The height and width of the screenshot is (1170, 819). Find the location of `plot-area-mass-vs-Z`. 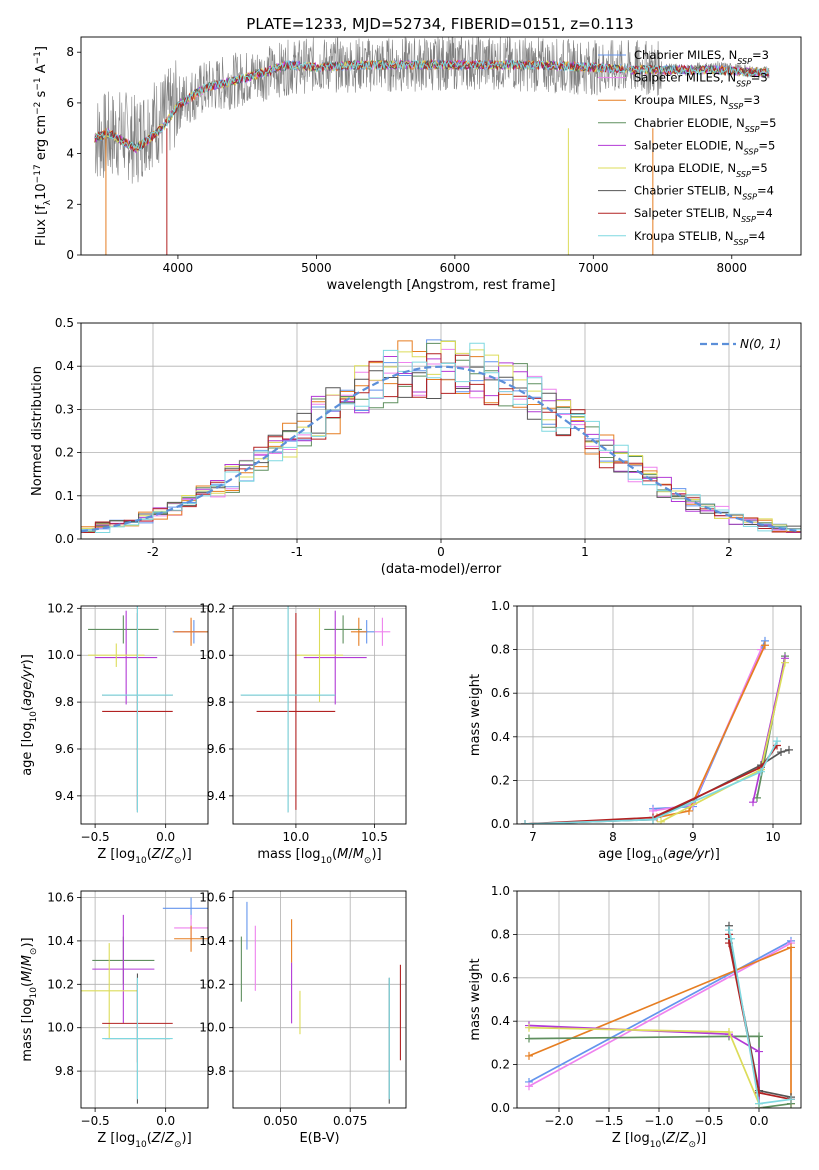

plot-area-mass-vs-Z is located at coordinates (144, 999).